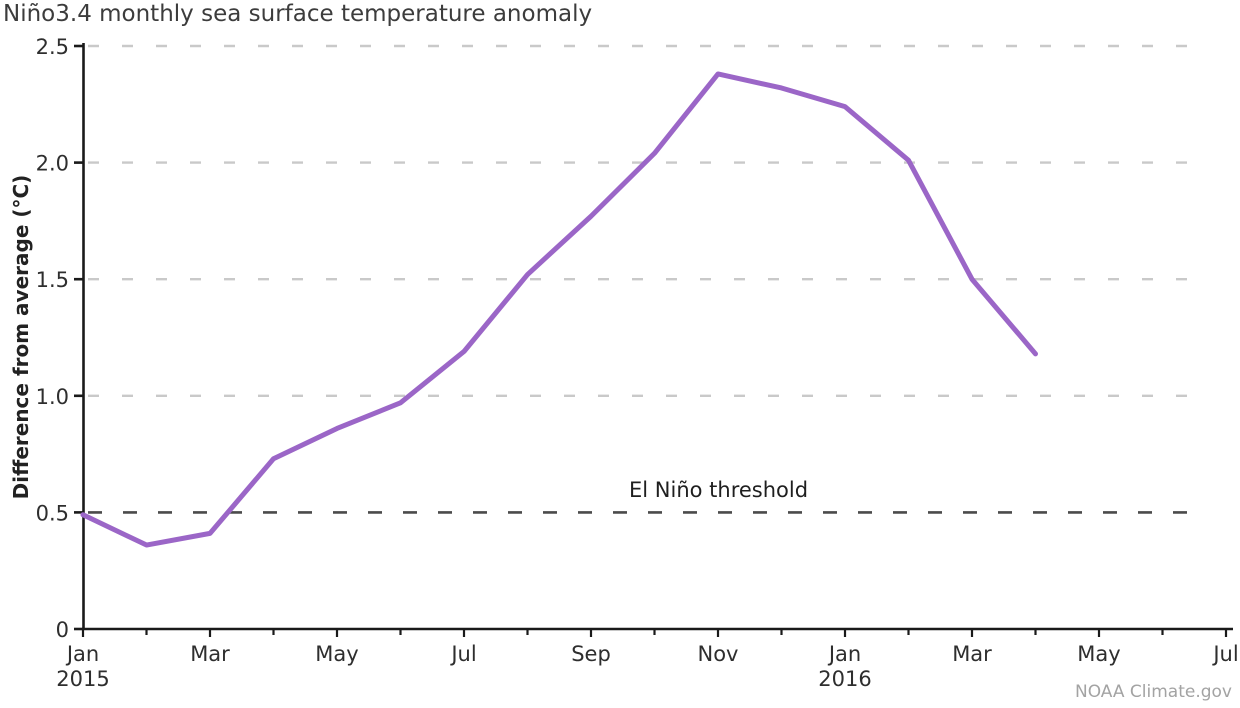  What do you see at coordinates (719, 490) in the screenshot?
I see `el-nino-threshold-label: El Niño threshold` at bounding box center [719, 490].